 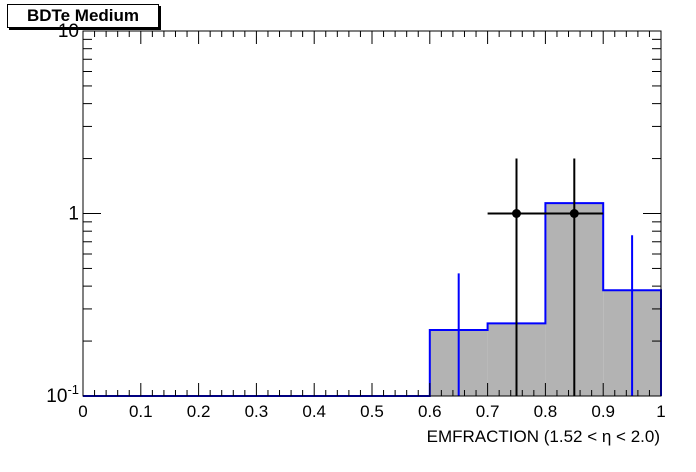 What do you see at coordinates (430, 411) in the screenshot?
I see `x-tick-label: 0.6` at bounding box center [430, 411].